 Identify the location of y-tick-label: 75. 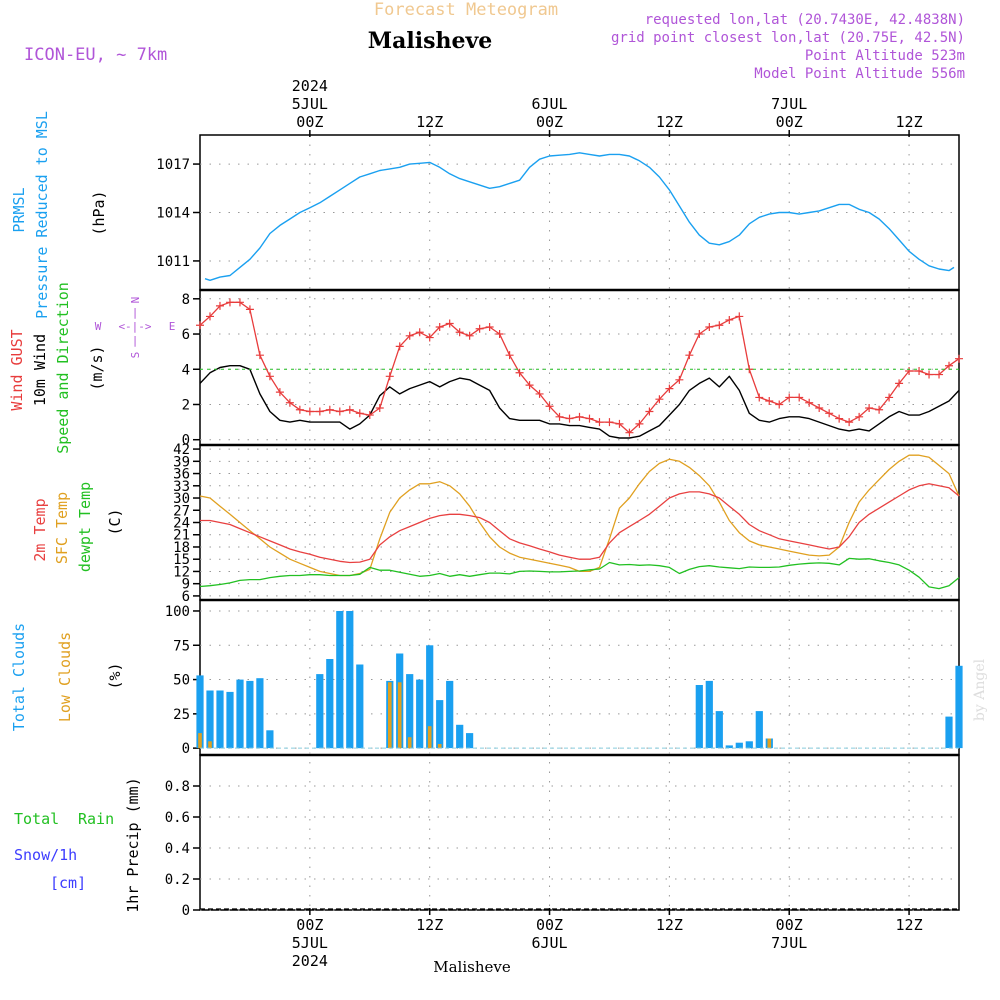
(181, 646).